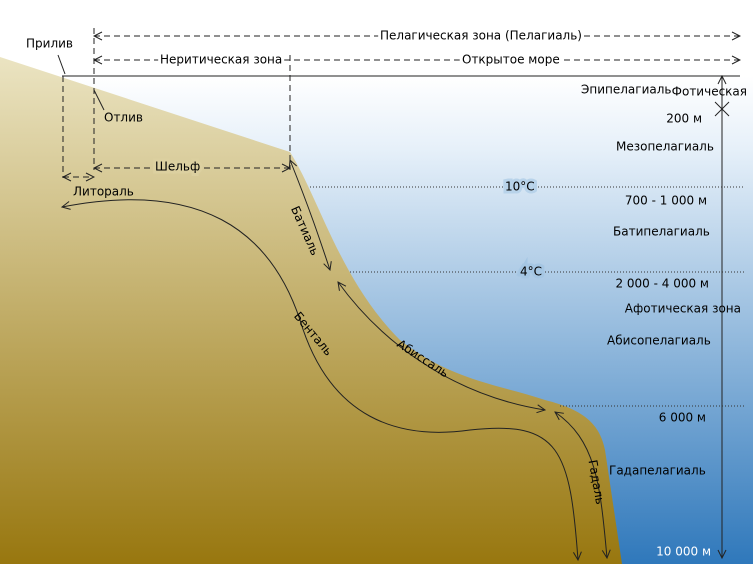 Image resolution: width=753 pixels, height=564 pixels. I want to click on label: Литораль, so click(103, 192).